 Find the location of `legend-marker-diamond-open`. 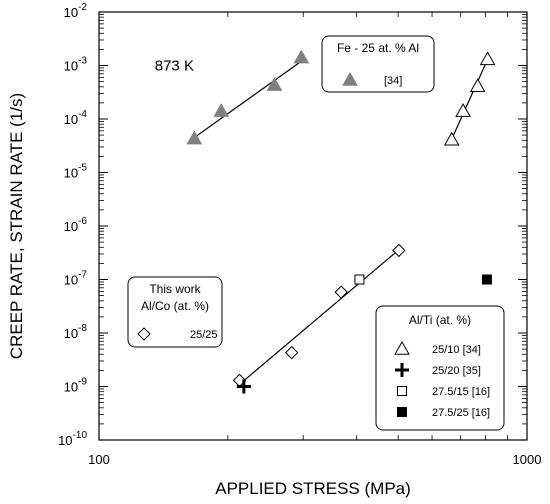

legend-marker-diamond-open is located at coordinates (144, 334).